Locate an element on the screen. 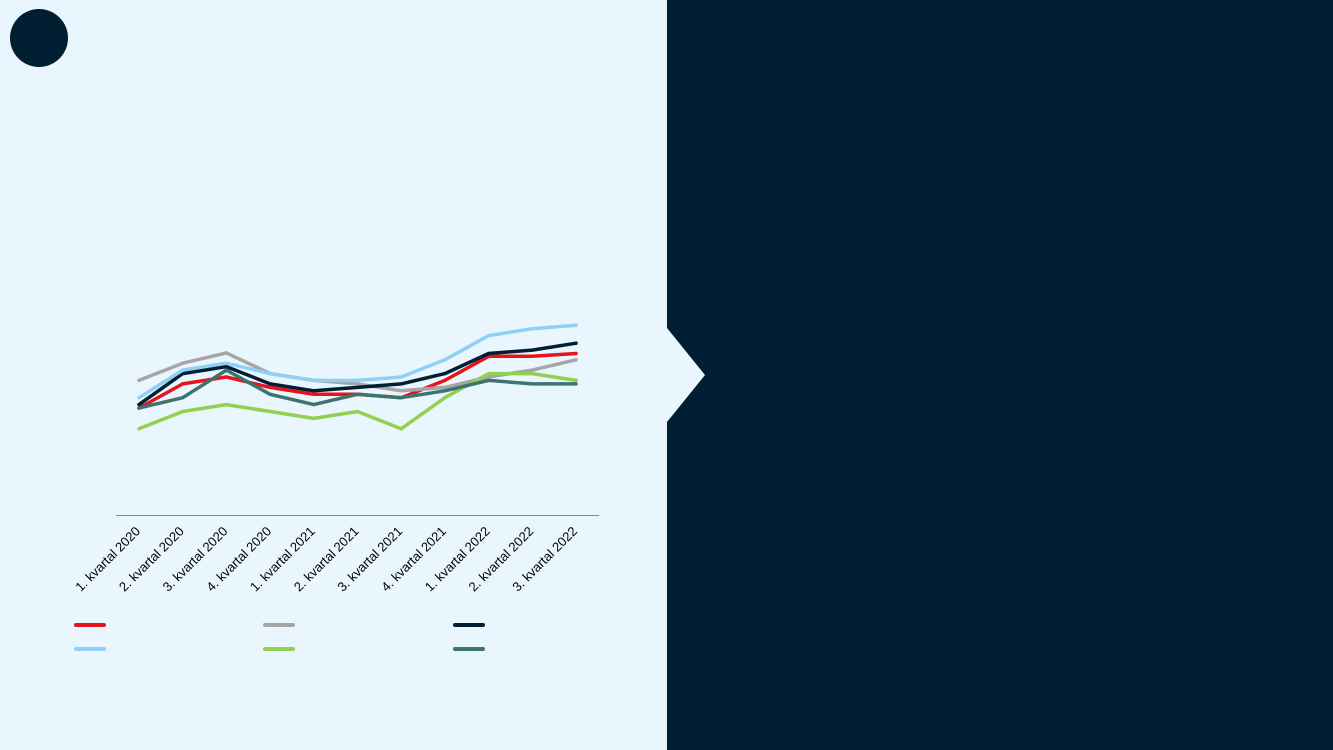 The height and width of the screenshot is (750, 1333). series-lines is located at coordinates (357, 377).